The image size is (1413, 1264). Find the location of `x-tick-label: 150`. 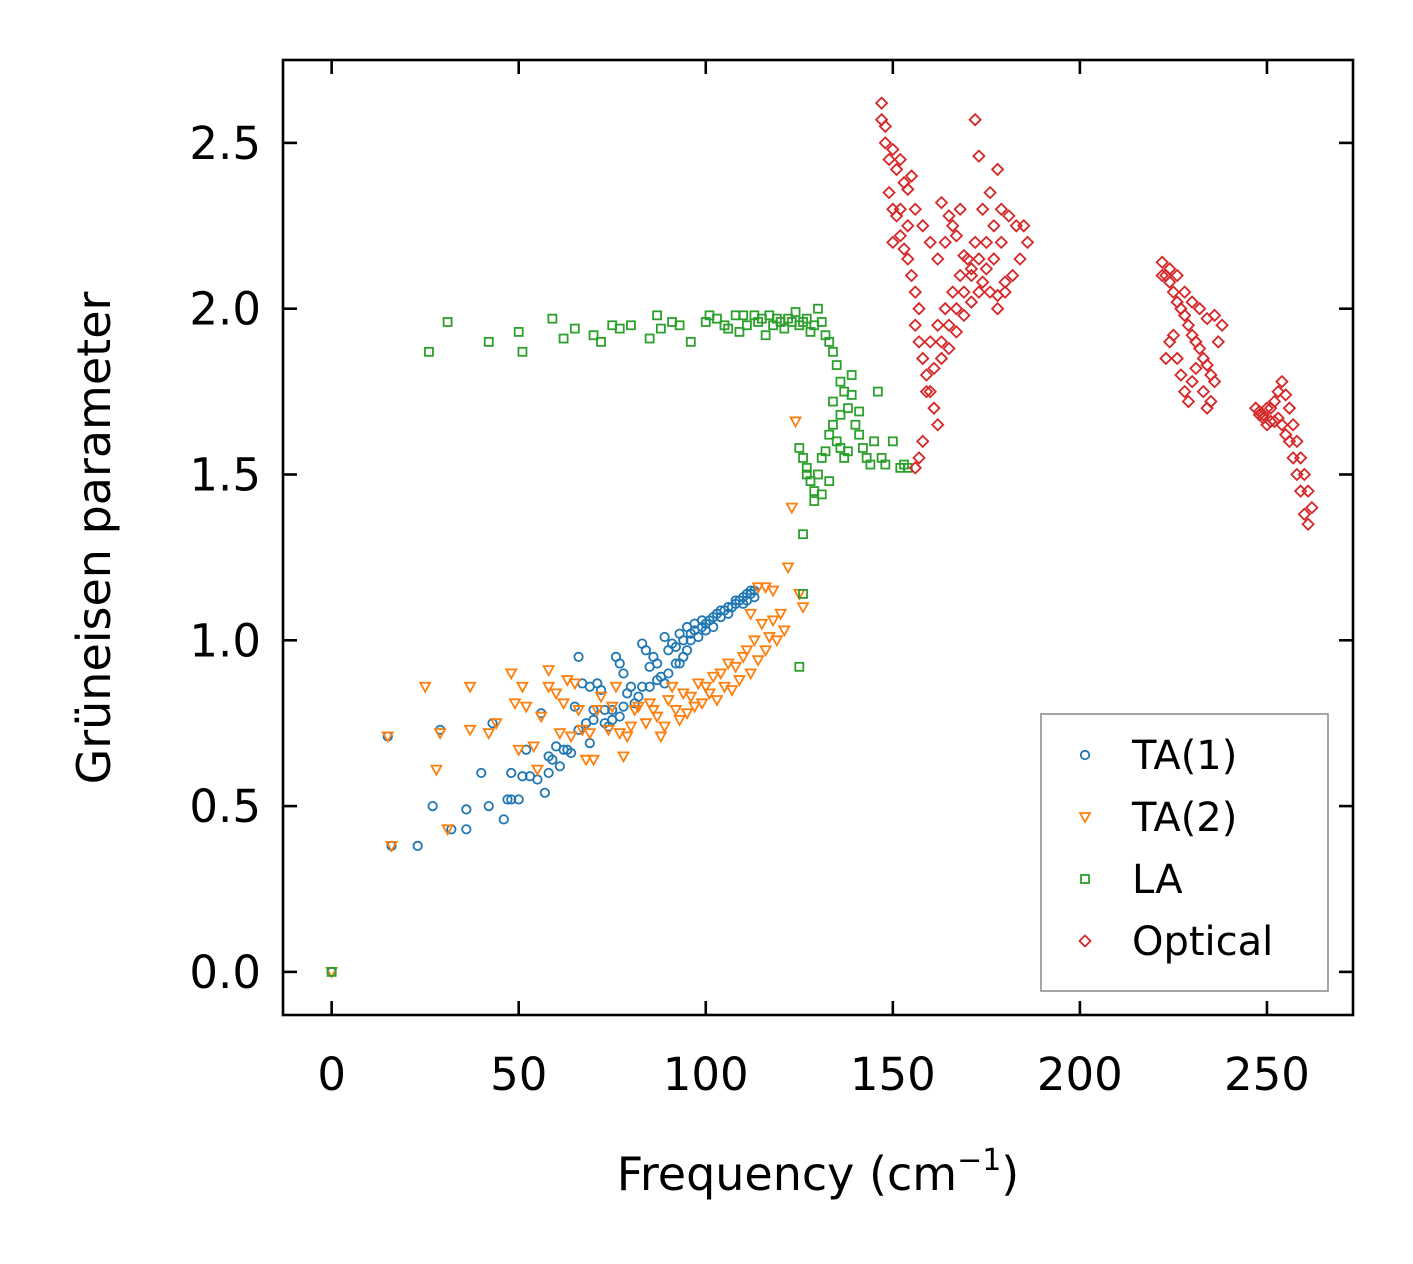

x-tick-label: 150 is located at coordinates (893, 1074).